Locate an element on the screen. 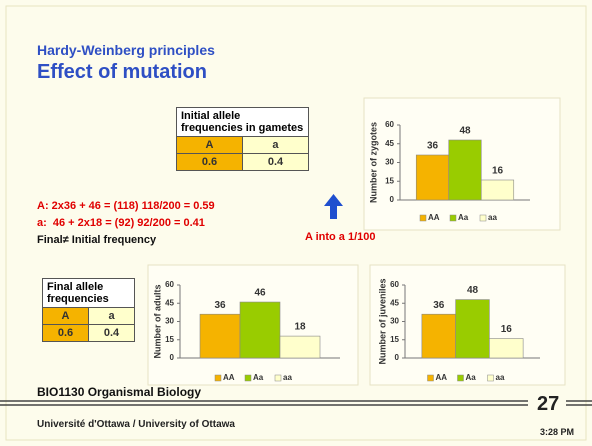 This screenshot has width=592, height=446. table-title: Initial allele frequencies in gametes is located at coordinates (242, 122).